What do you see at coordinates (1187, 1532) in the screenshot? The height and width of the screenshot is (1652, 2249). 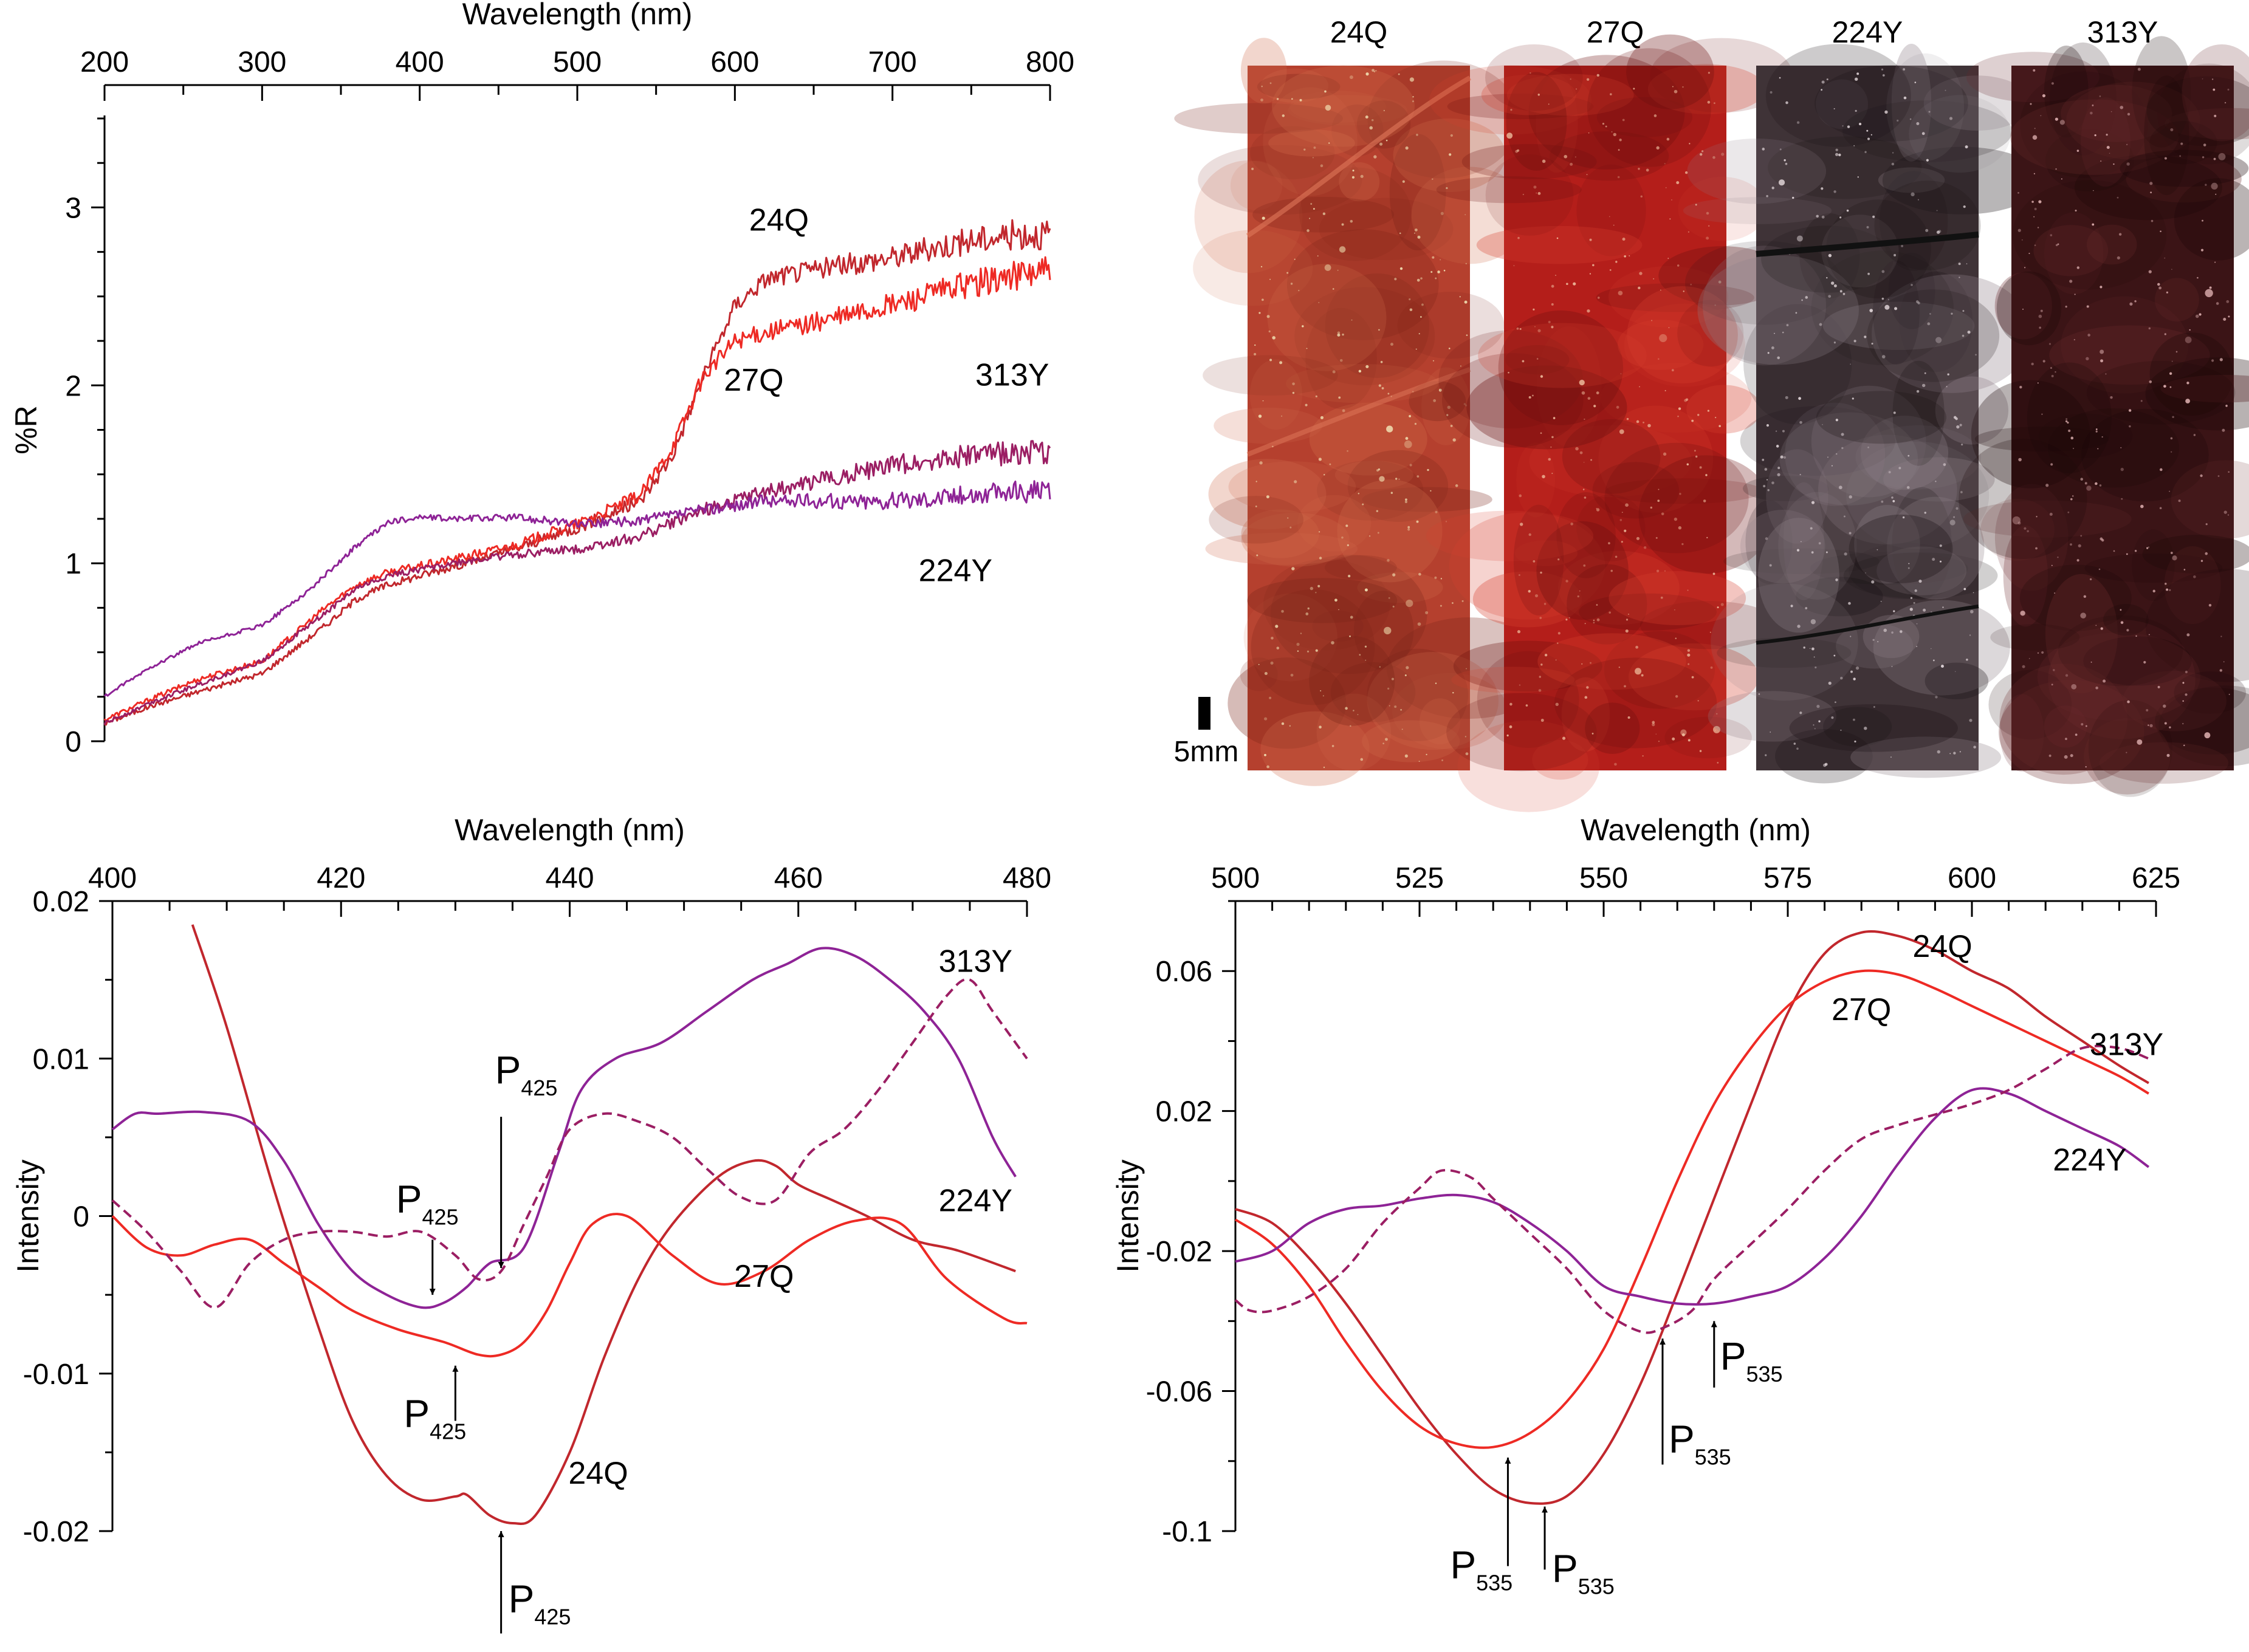 I see `y-tick-label: -0.1` at bounding box center [1187, 1532].